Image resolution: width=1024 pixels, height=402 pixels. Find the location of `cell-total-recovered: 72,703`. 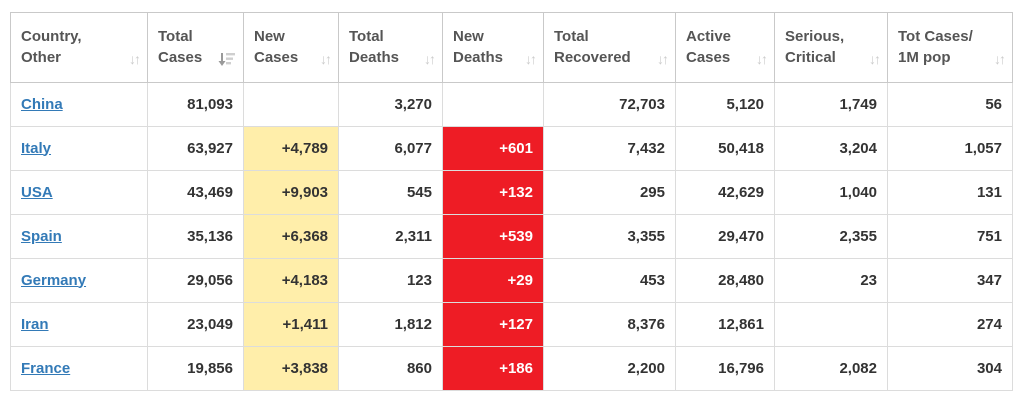

cell-total-recovered: 72,703 is located at coordinates (609, 104).